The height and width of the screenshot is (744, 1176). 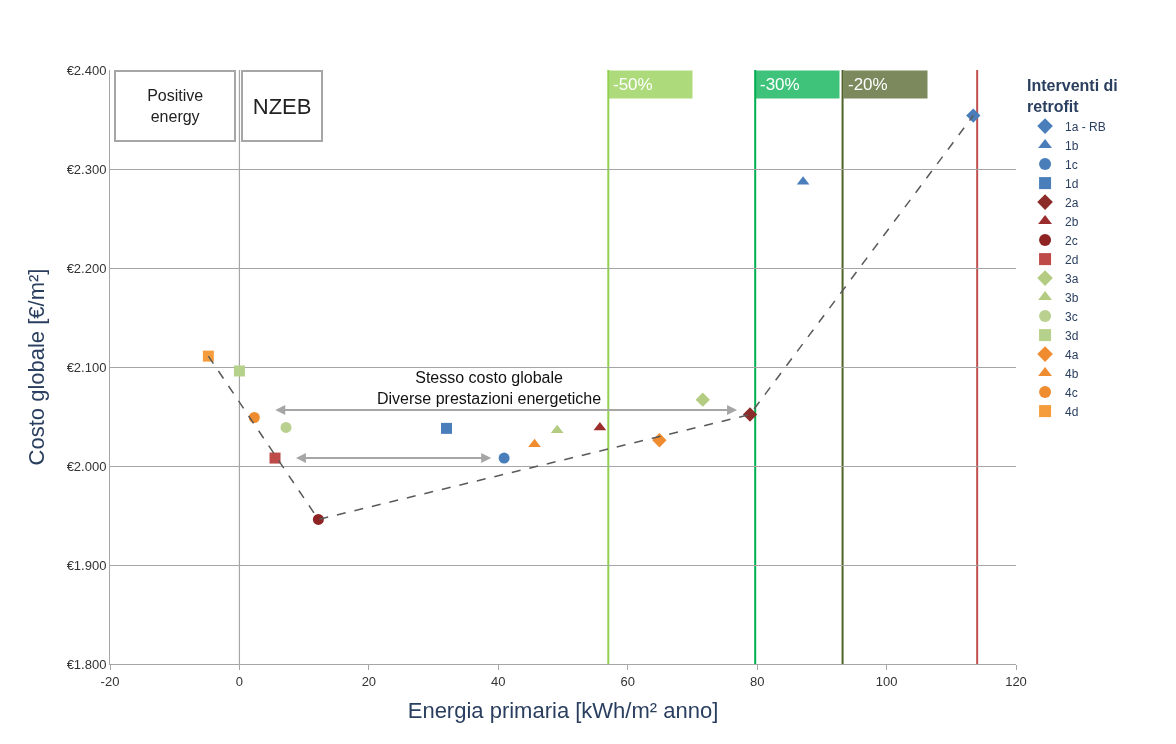 What do you see at coordinates (1072, 335) in the screenshot?
I see `legend-label: 3d` at bounding box center [1072, 335].